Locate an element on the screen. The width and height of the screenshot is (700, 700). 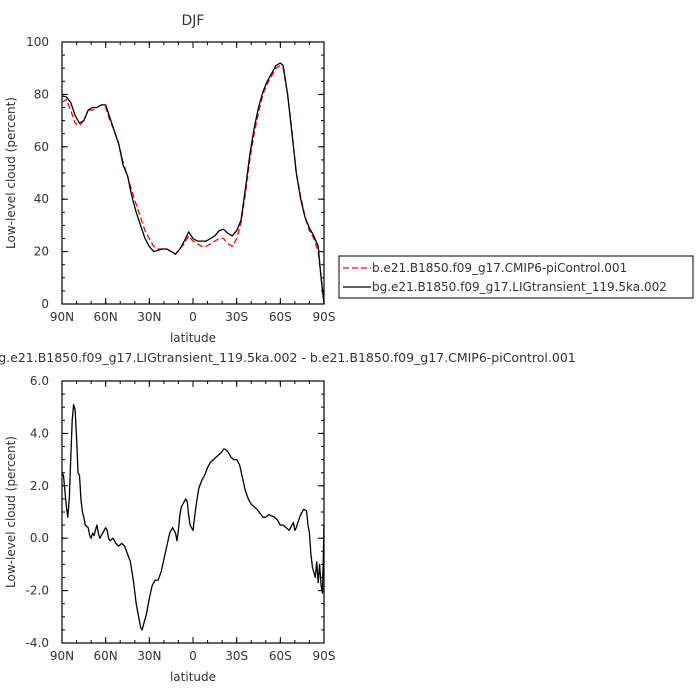
p1-x-axis-label: latitude is located at coordinates (193, 677).